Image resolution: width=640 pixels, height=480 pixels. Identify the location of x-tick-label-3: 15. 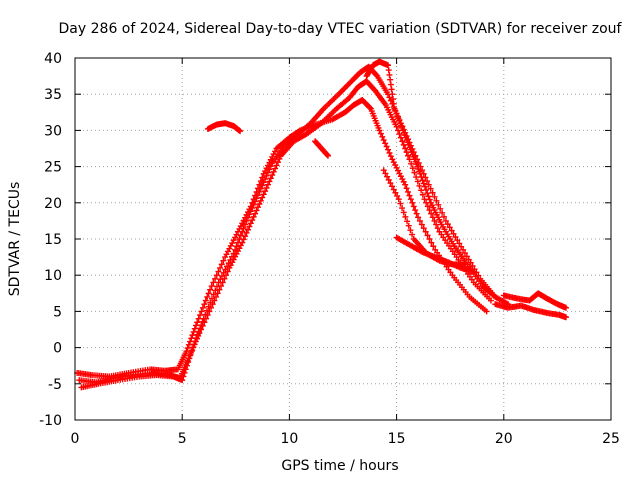
(397, 439).